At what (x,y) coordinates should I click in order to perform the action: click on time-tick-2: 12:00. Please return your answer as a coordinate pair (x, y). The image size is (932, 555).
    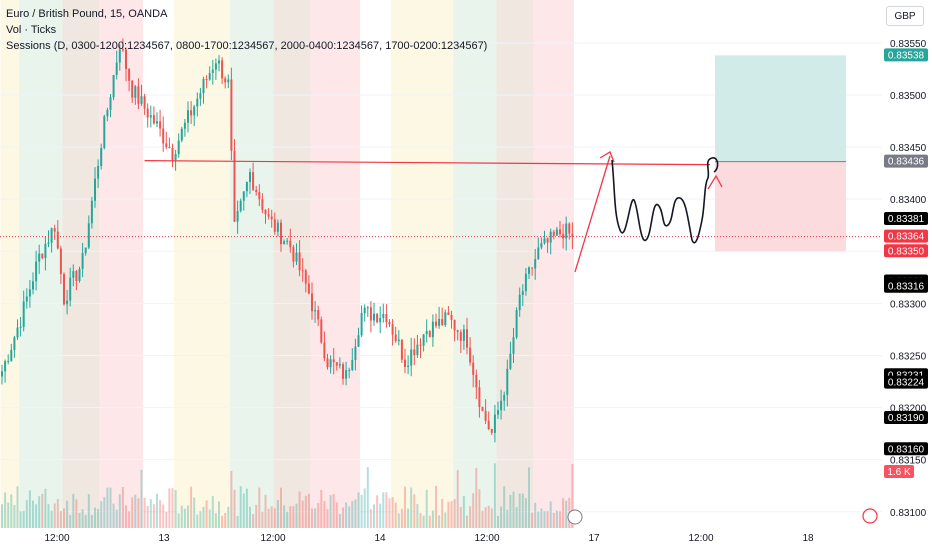
    Looking at the image, I should click on (272, 538).